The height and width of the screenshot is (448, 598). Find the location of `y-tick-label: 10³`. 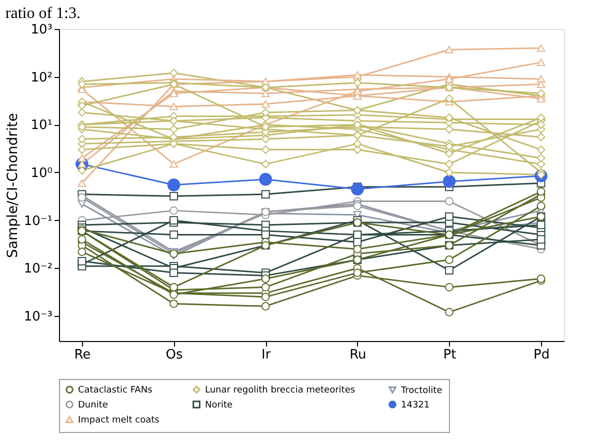

y-tick-label: 10³ is located at coordinates (41, 30).